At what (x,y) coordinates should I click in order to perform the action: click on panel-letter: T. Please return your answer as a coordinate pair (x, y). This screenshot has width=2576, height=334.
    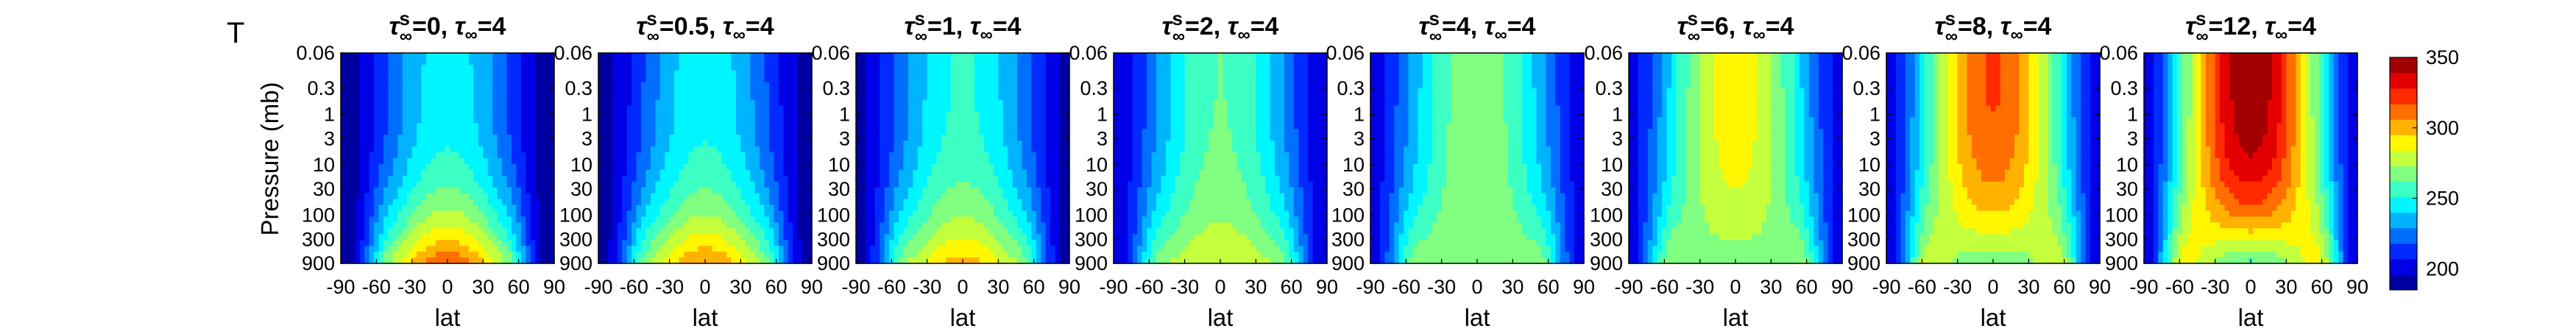
    Looking at the image, I should click on (236, 33).